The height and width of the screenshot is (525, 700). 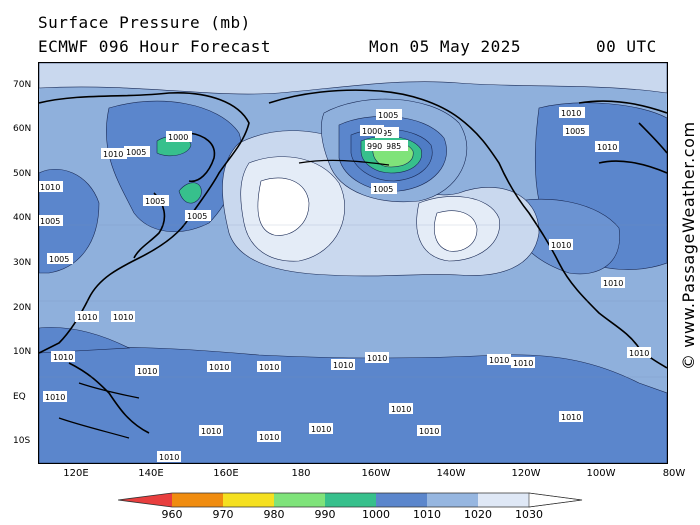 I want to click on lon-label: 140W, so click(x=451, y=473).